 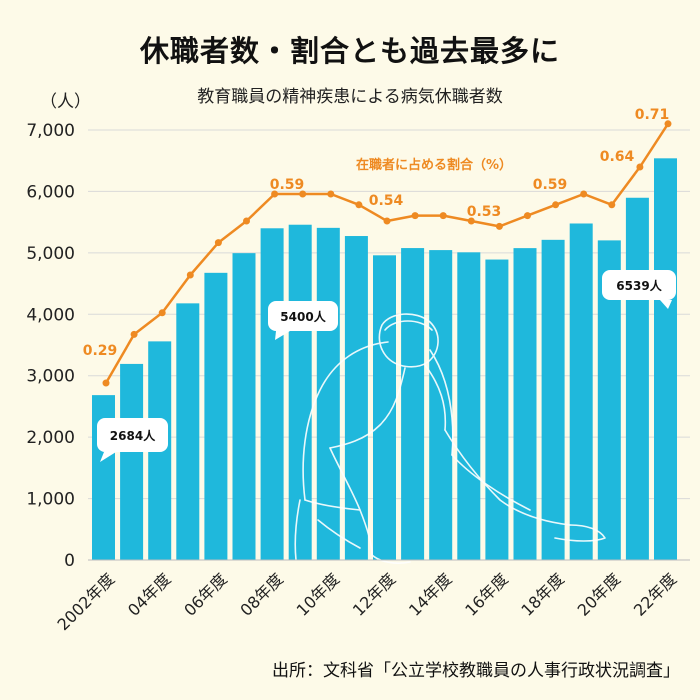 I want to click on x-tick-label: 20年度, so click(x=599, y=594).